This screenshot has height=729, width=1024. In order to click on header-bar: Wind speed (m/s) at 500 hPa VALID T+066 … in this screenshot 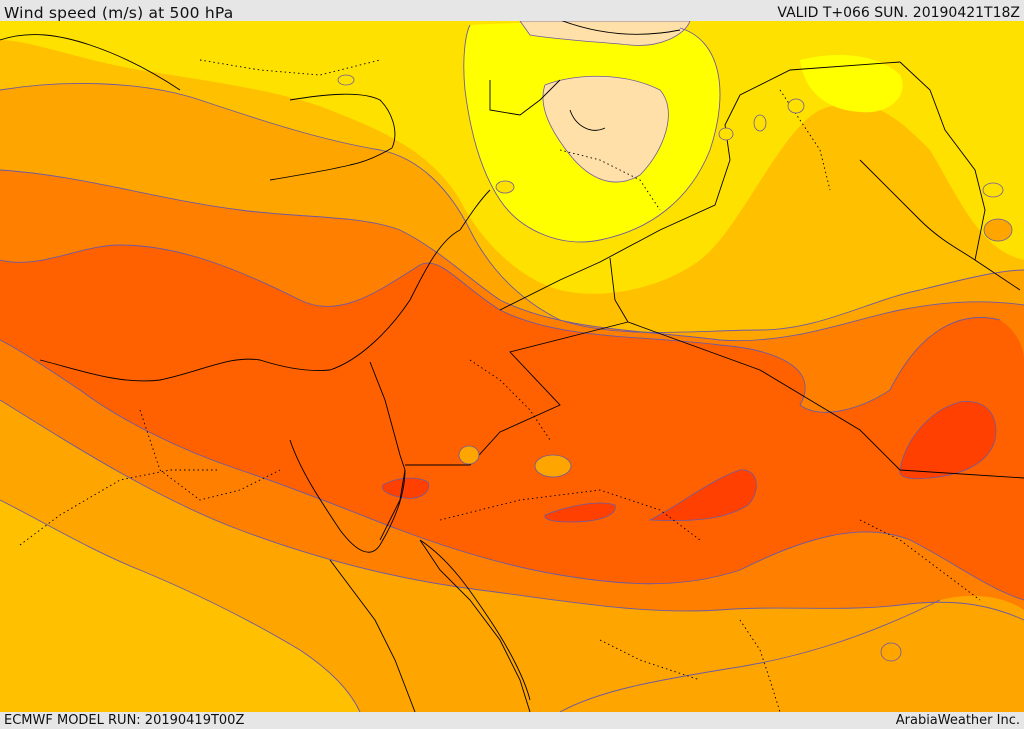, I will do `click(512, 11)`.